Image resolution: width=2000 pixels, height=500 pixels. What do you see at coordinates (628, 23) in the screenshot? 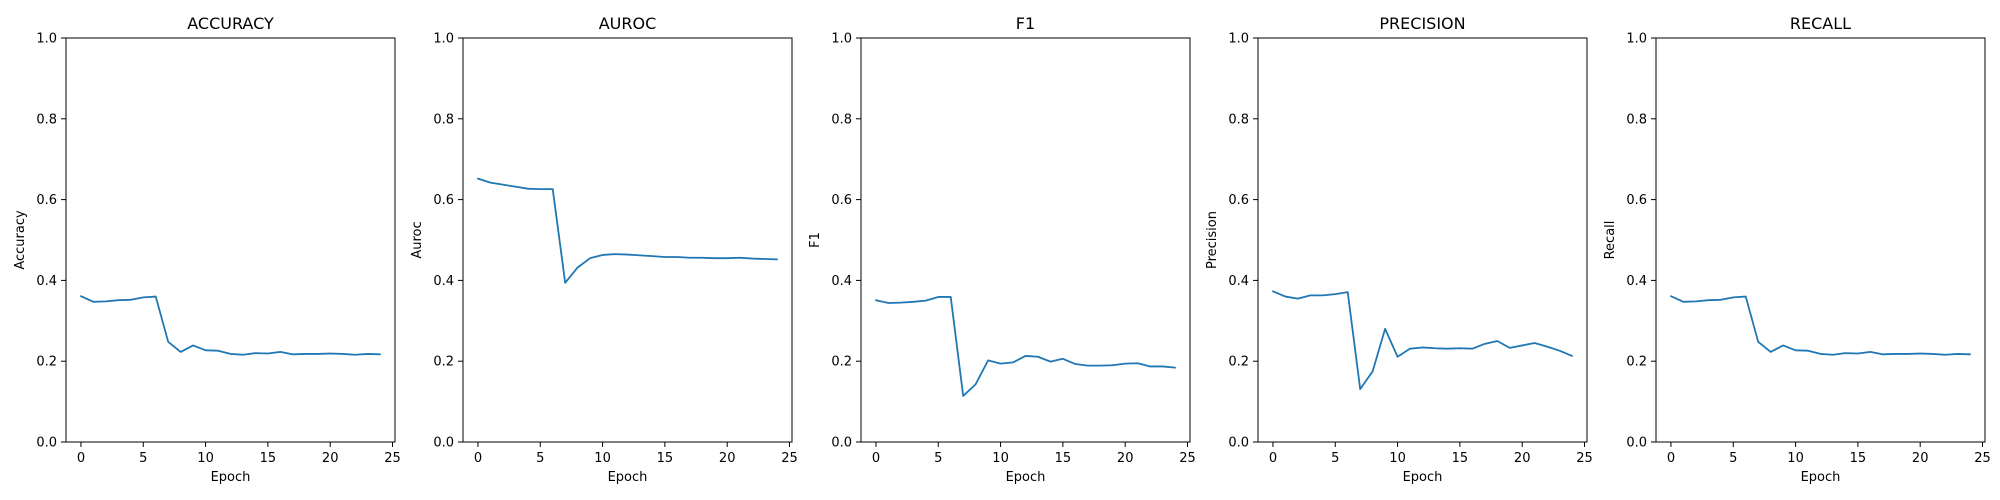
I see `chart-title: AUROC` at bounding box center [628, 23].